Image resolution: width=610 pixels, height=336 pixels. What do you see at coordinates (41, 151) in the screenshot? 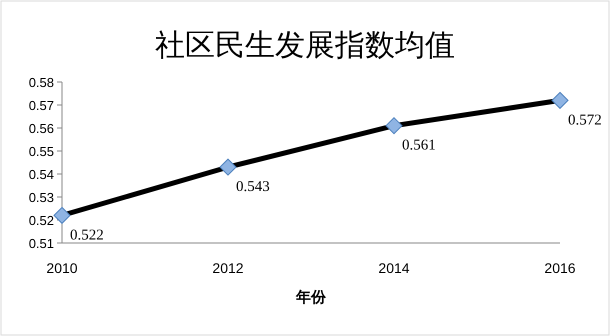
I see `y-tick-label: 0.55` at bounding box center [41, 151].